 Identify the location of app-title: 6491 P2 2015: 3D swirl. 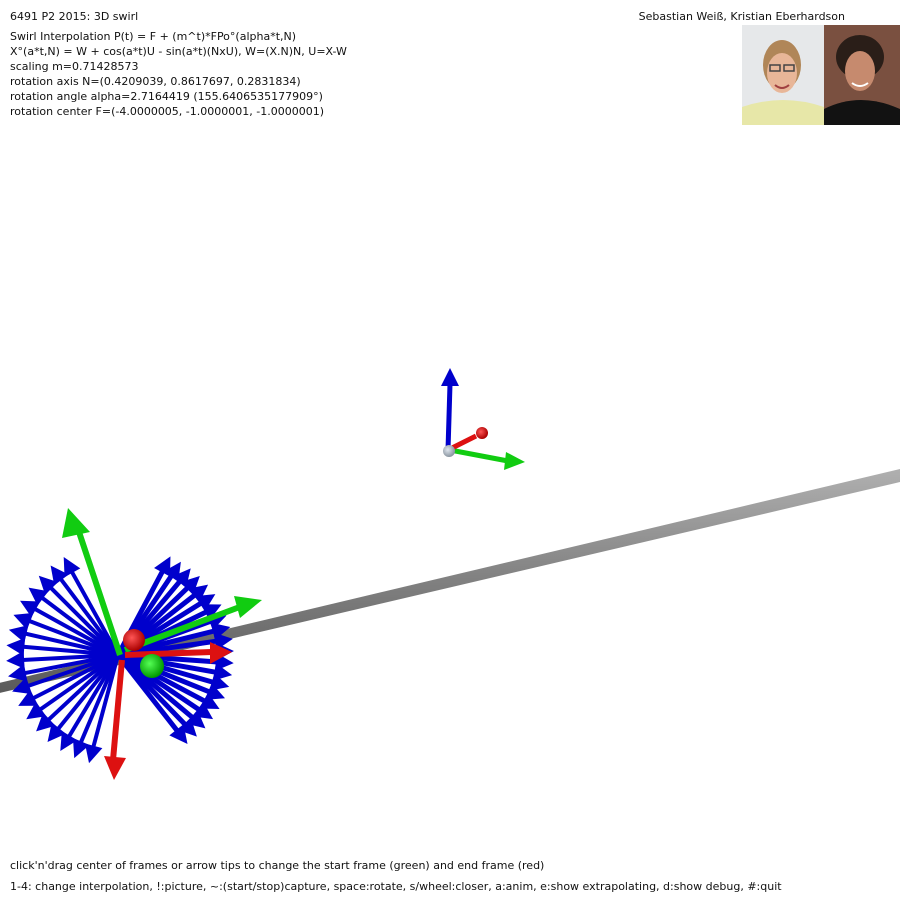
(74, 16).